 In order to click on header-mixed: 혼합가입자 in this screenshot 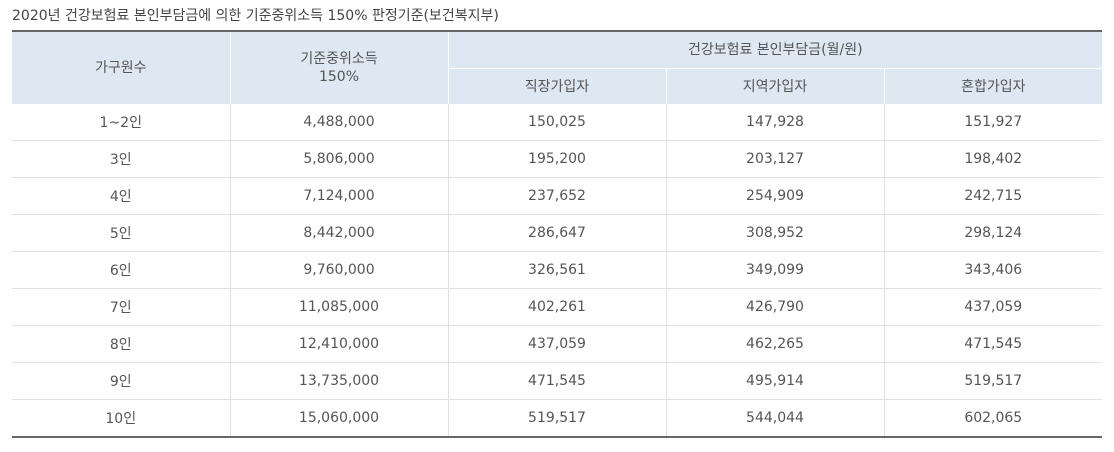, I will do `click(993, 86)`.